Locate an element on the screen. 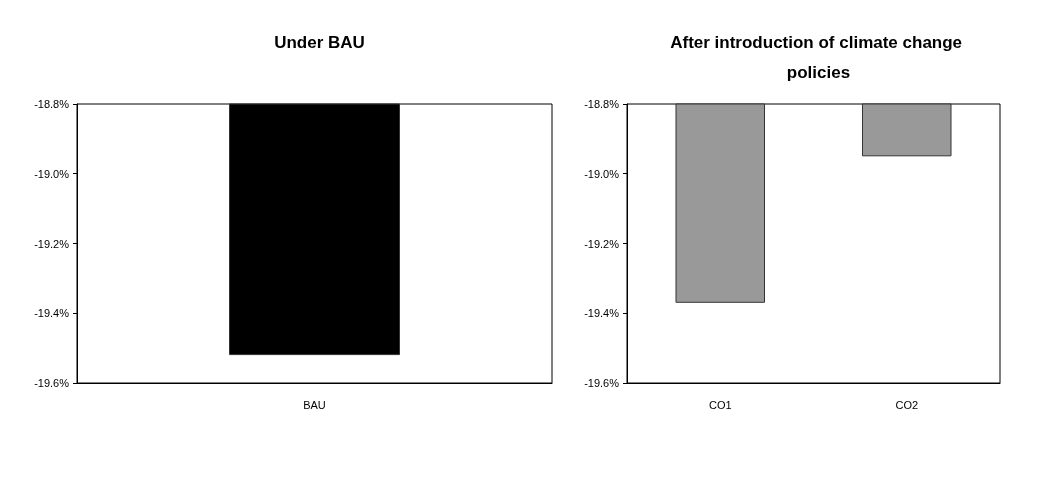 The image size is (1039, 489). x-tick-label: CO2 is located at coordinates (907, 404).